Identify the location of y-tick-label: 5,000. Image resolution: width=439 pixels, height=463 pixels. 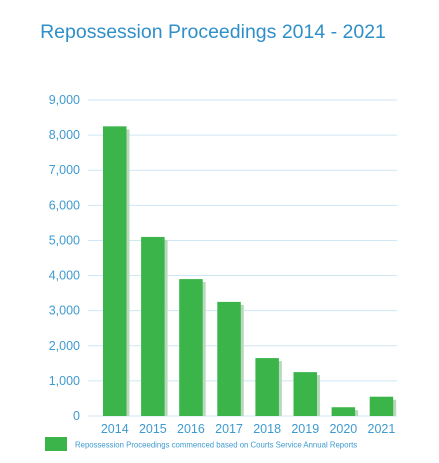
(64, 240).